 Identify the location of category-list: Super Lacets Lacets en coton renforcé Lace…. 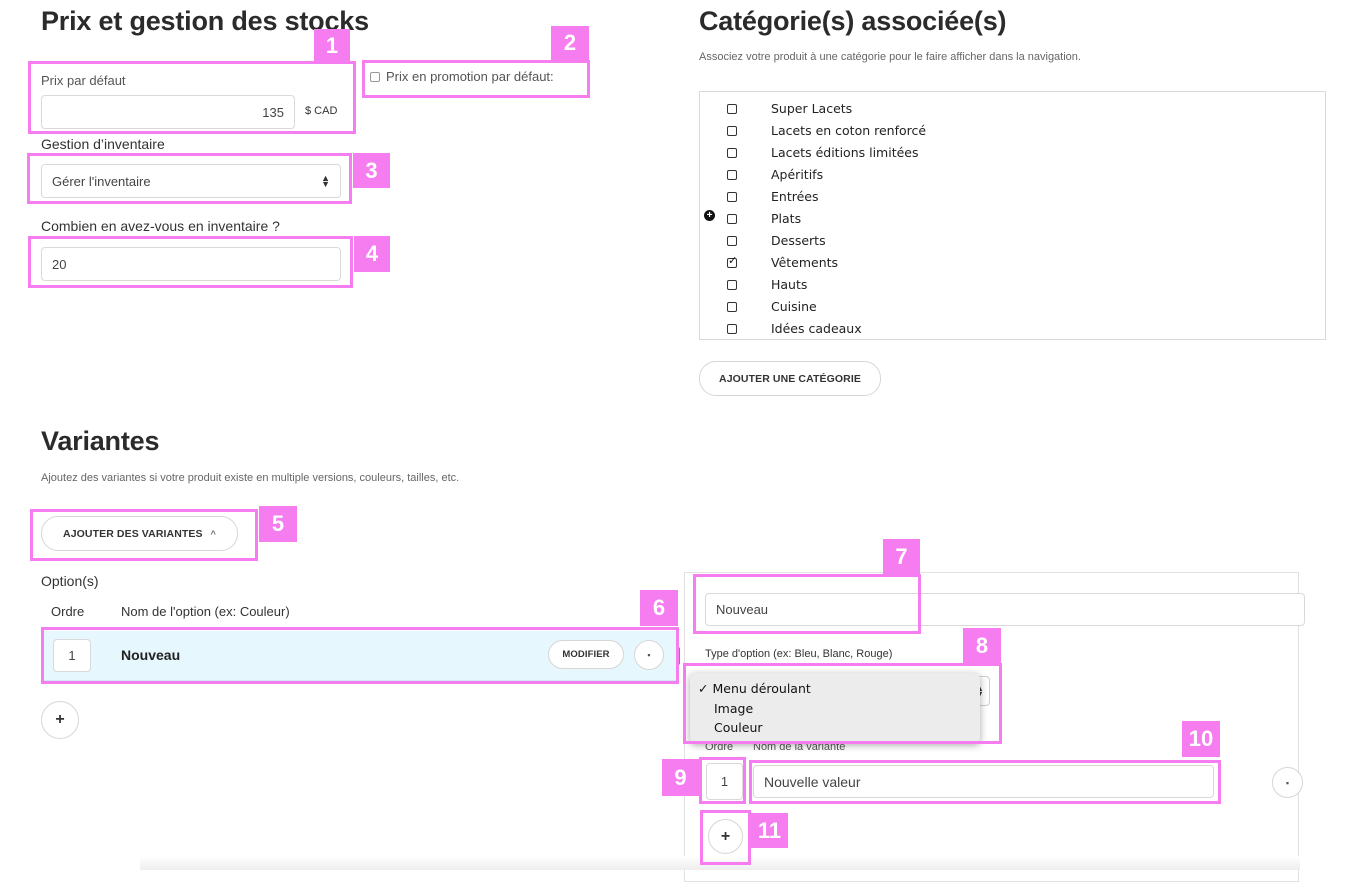
(1012, 215).